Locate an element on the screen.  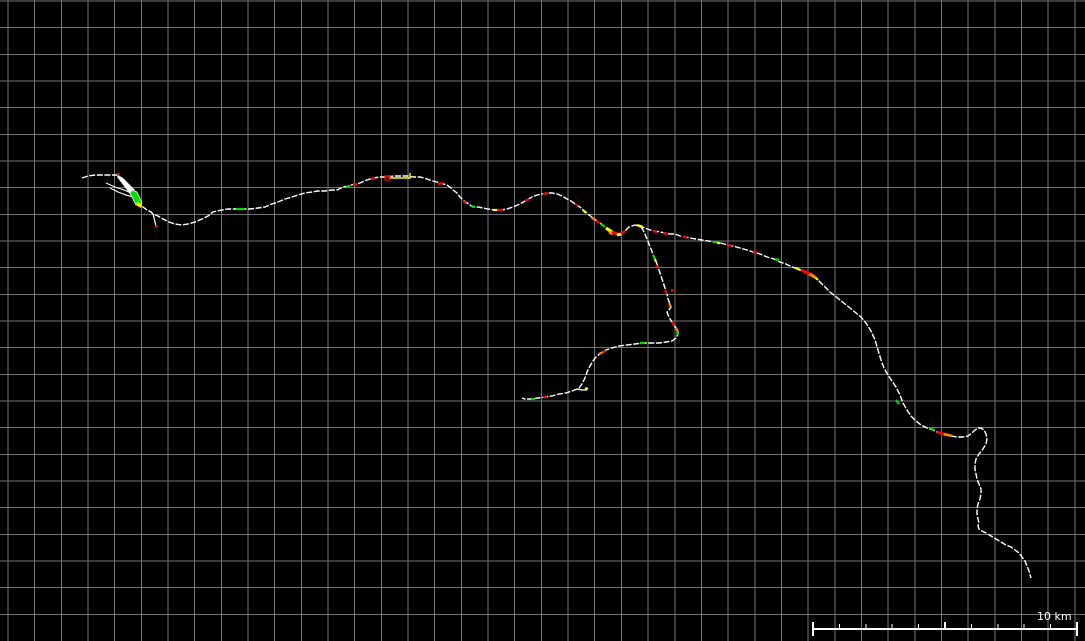
start-wedge-shape is located at coordinates (126, 184).